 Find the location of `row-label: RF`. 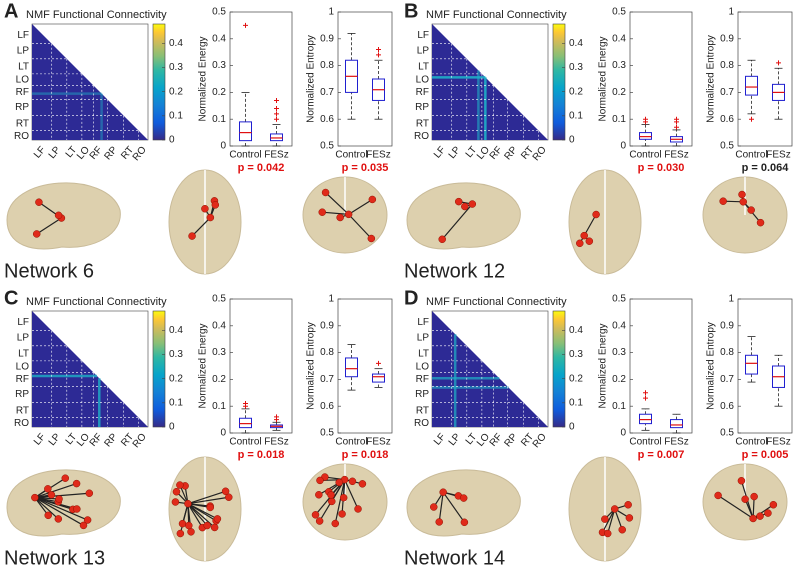

row-label: RF is located at coordinates (22, 379).